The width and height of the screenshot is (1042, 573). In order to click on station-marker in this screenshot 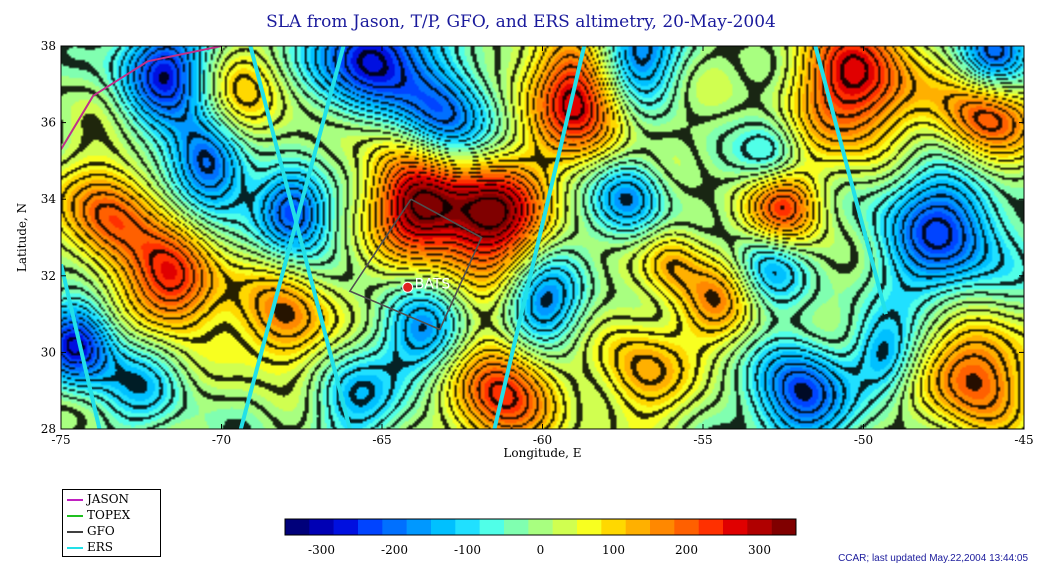, I will do `click(408, 287)`.